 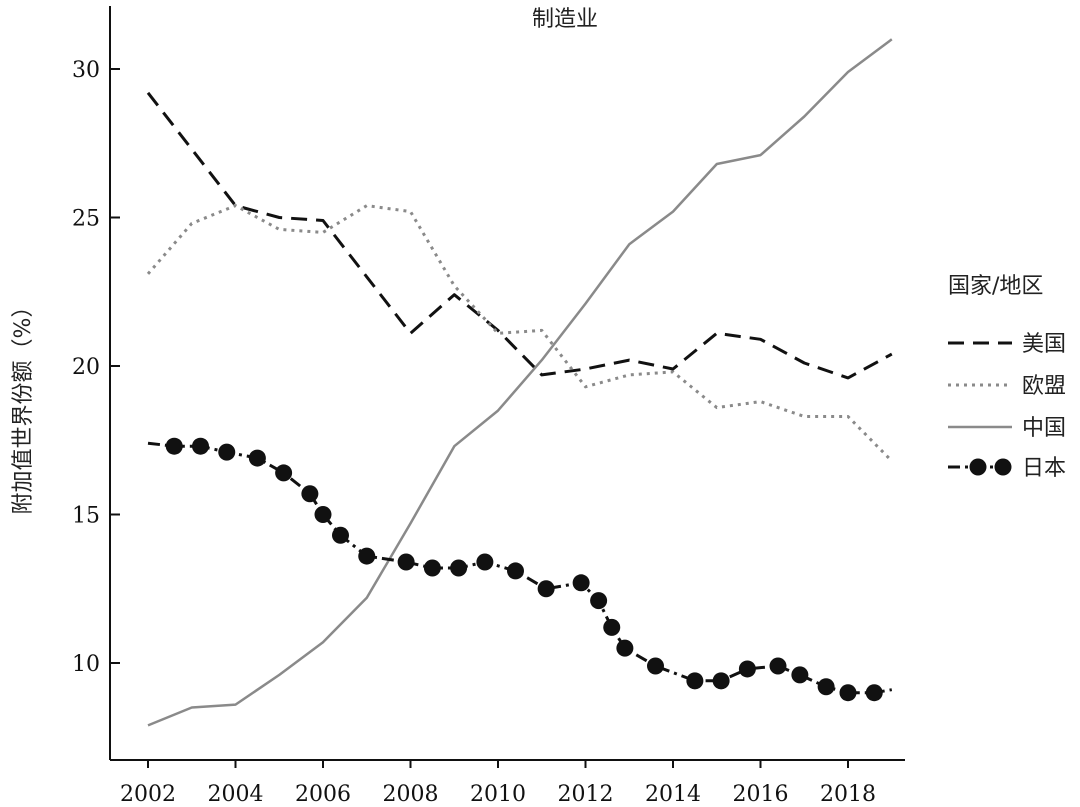 I want to click on y-tick-label: 20, so click(x=86, y=367).